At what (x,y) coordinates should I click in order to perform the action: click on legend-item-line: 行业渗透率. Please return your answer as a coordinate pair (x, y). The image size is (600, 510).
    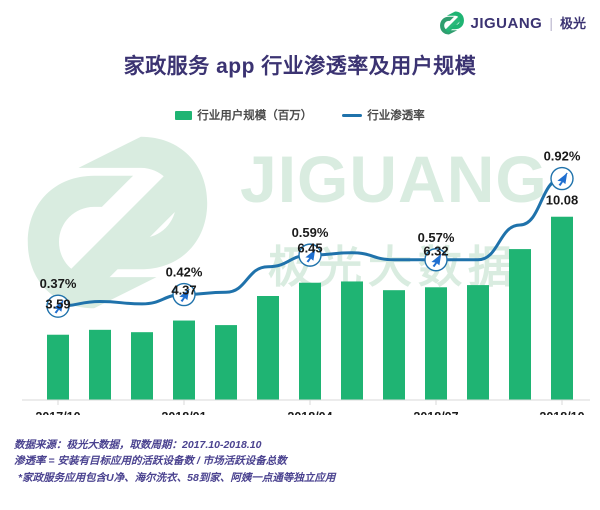
    Looking at the image, I should click on (383, 115).